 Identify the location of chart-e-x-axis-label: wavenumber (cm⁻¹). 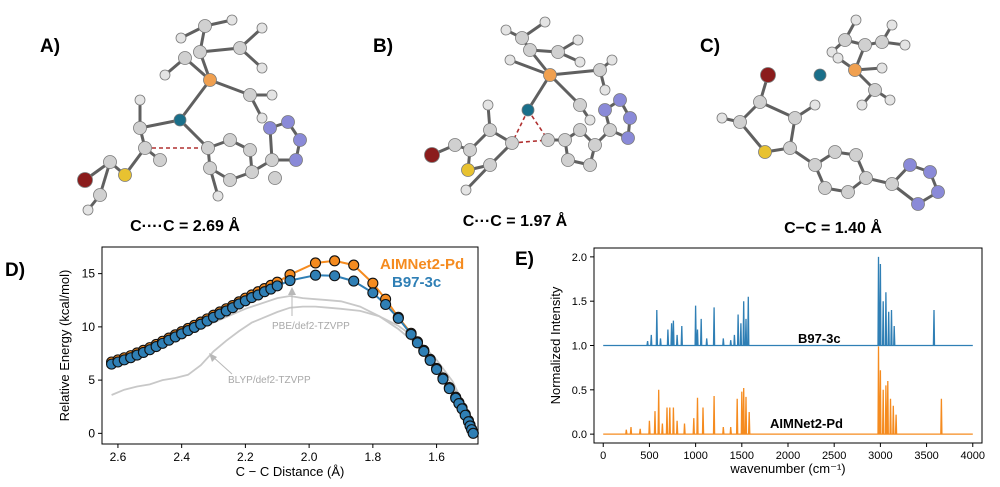
(787, 468).